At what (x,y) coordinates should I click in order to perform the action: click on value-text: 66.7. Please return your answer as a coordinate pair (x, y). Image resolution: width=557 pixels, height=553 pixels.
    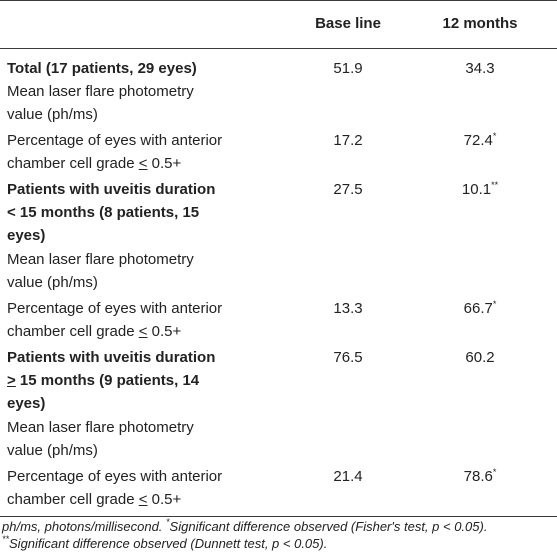
    Looking at the image, I should click on (478, 308).